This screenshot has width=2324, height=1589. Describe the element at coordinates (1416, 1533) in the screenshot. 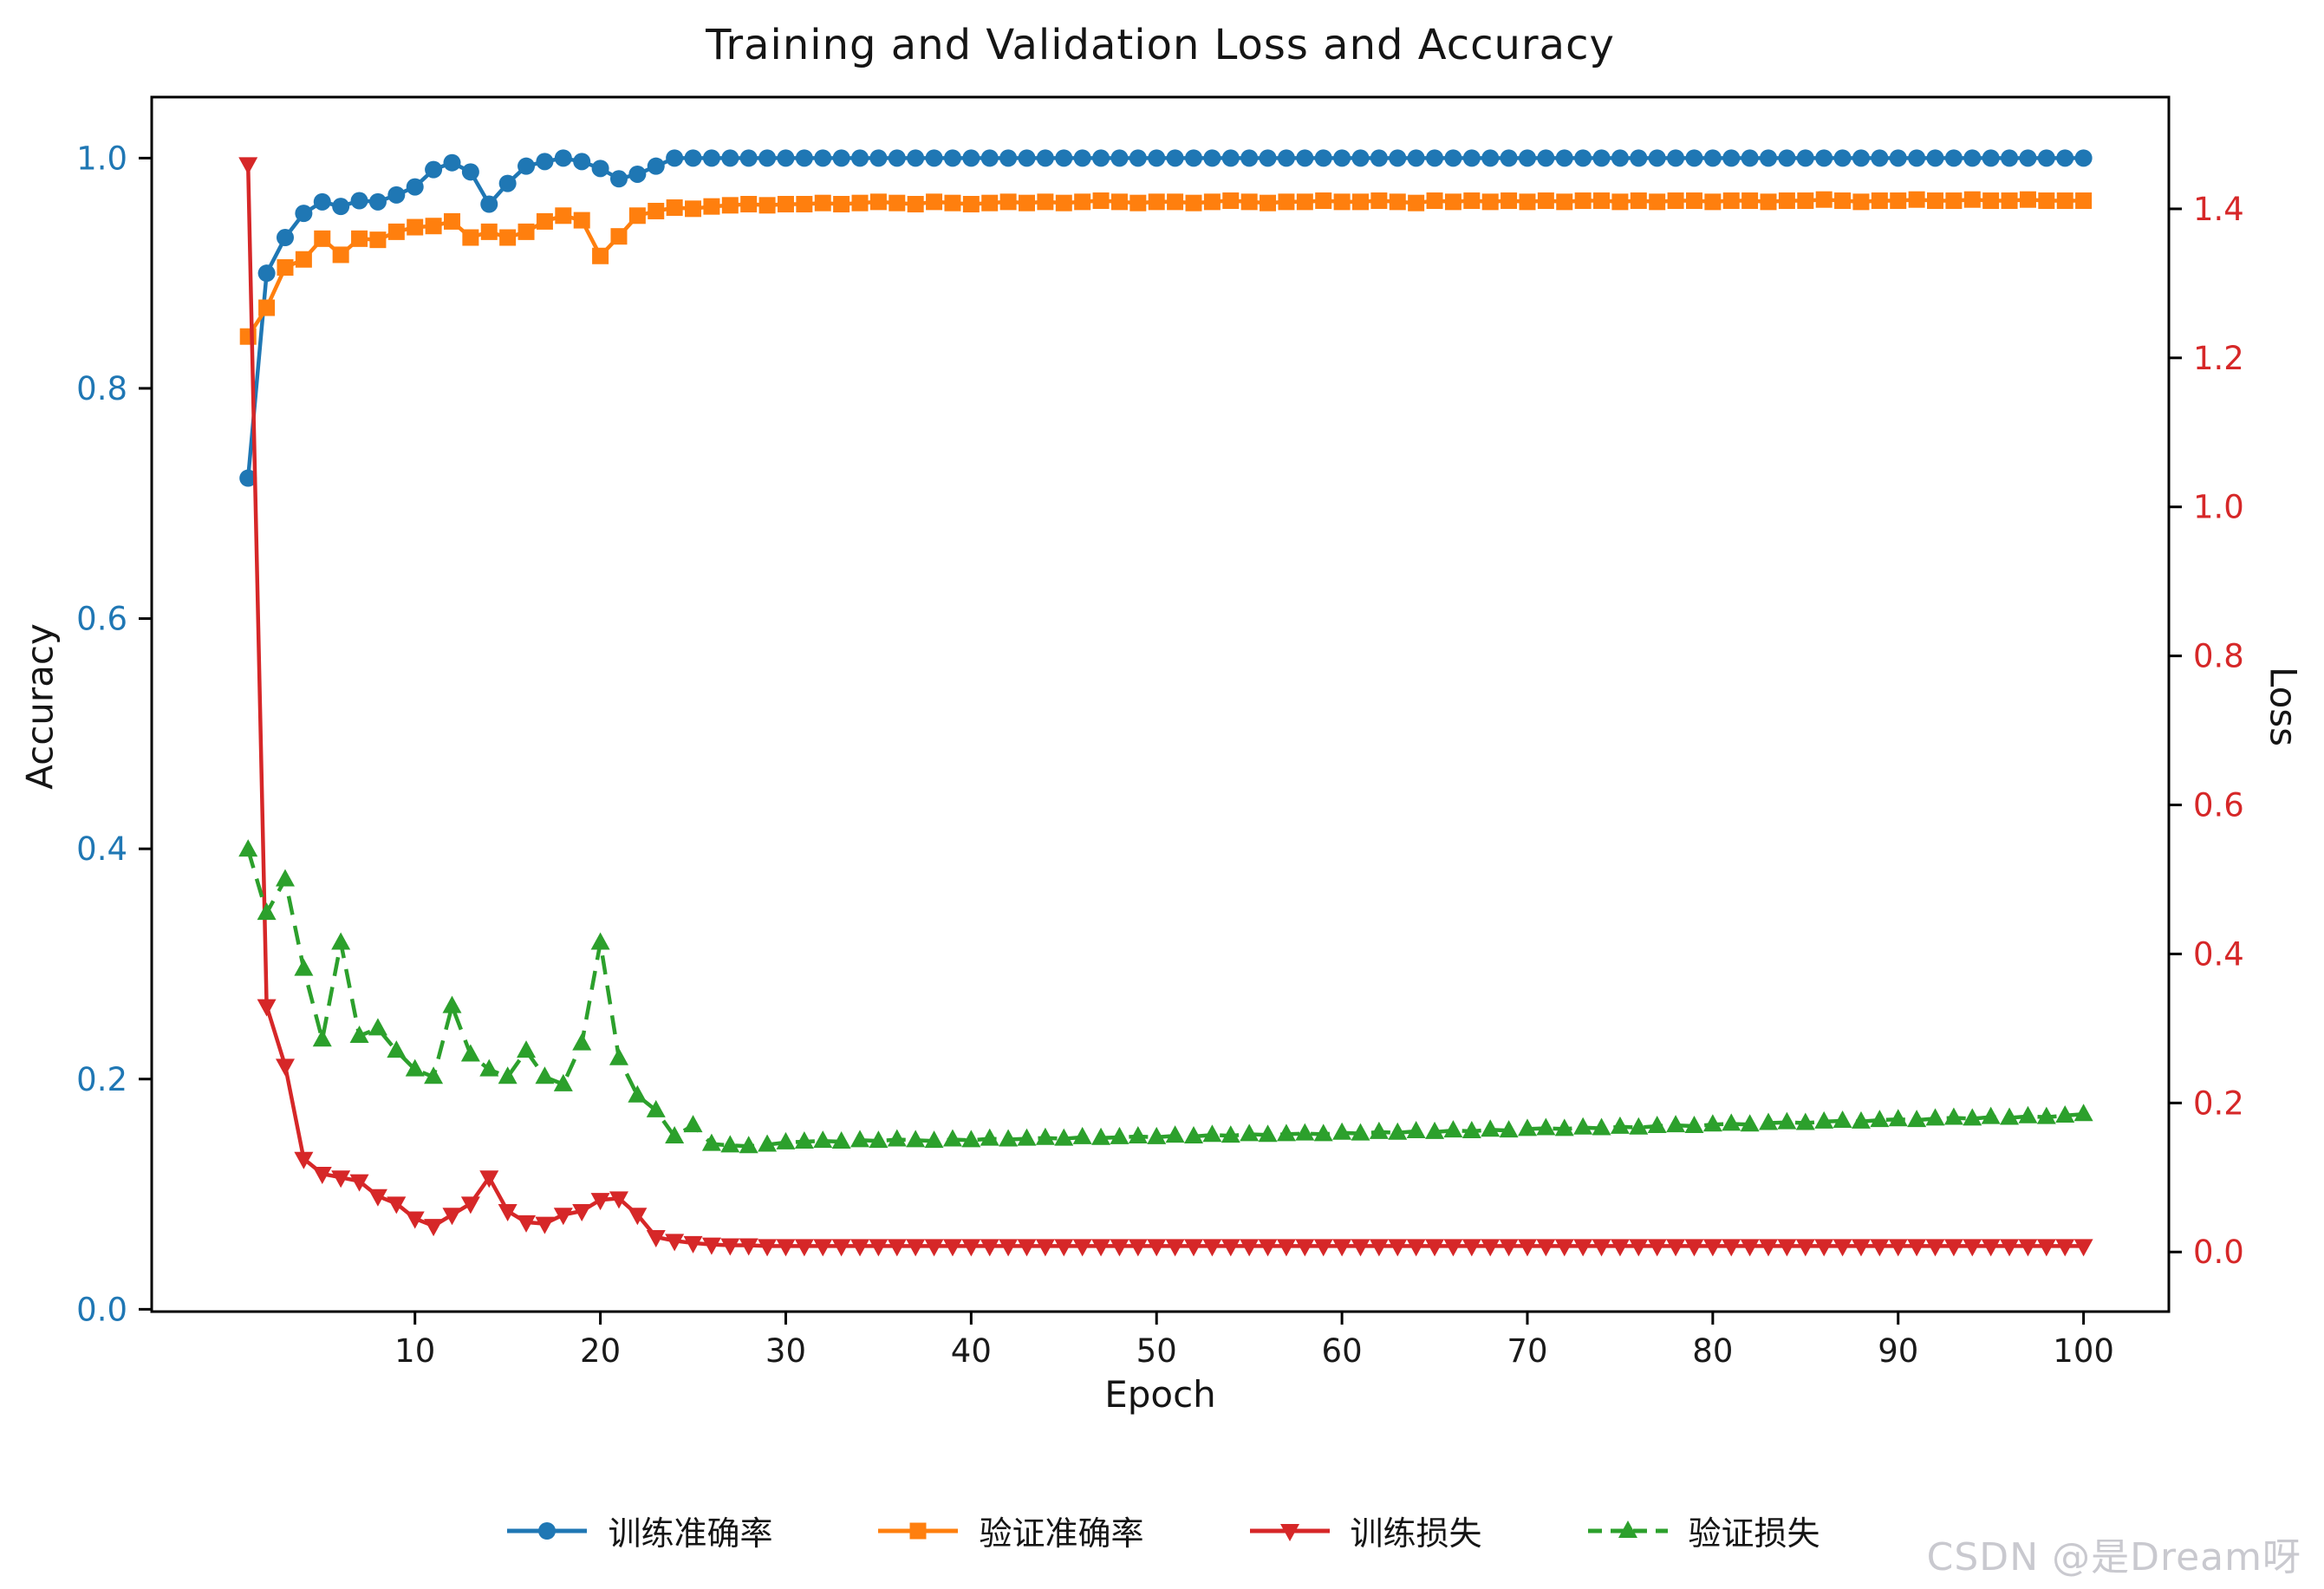

I see `legend-label-train-loss: 训练损失` at that location.